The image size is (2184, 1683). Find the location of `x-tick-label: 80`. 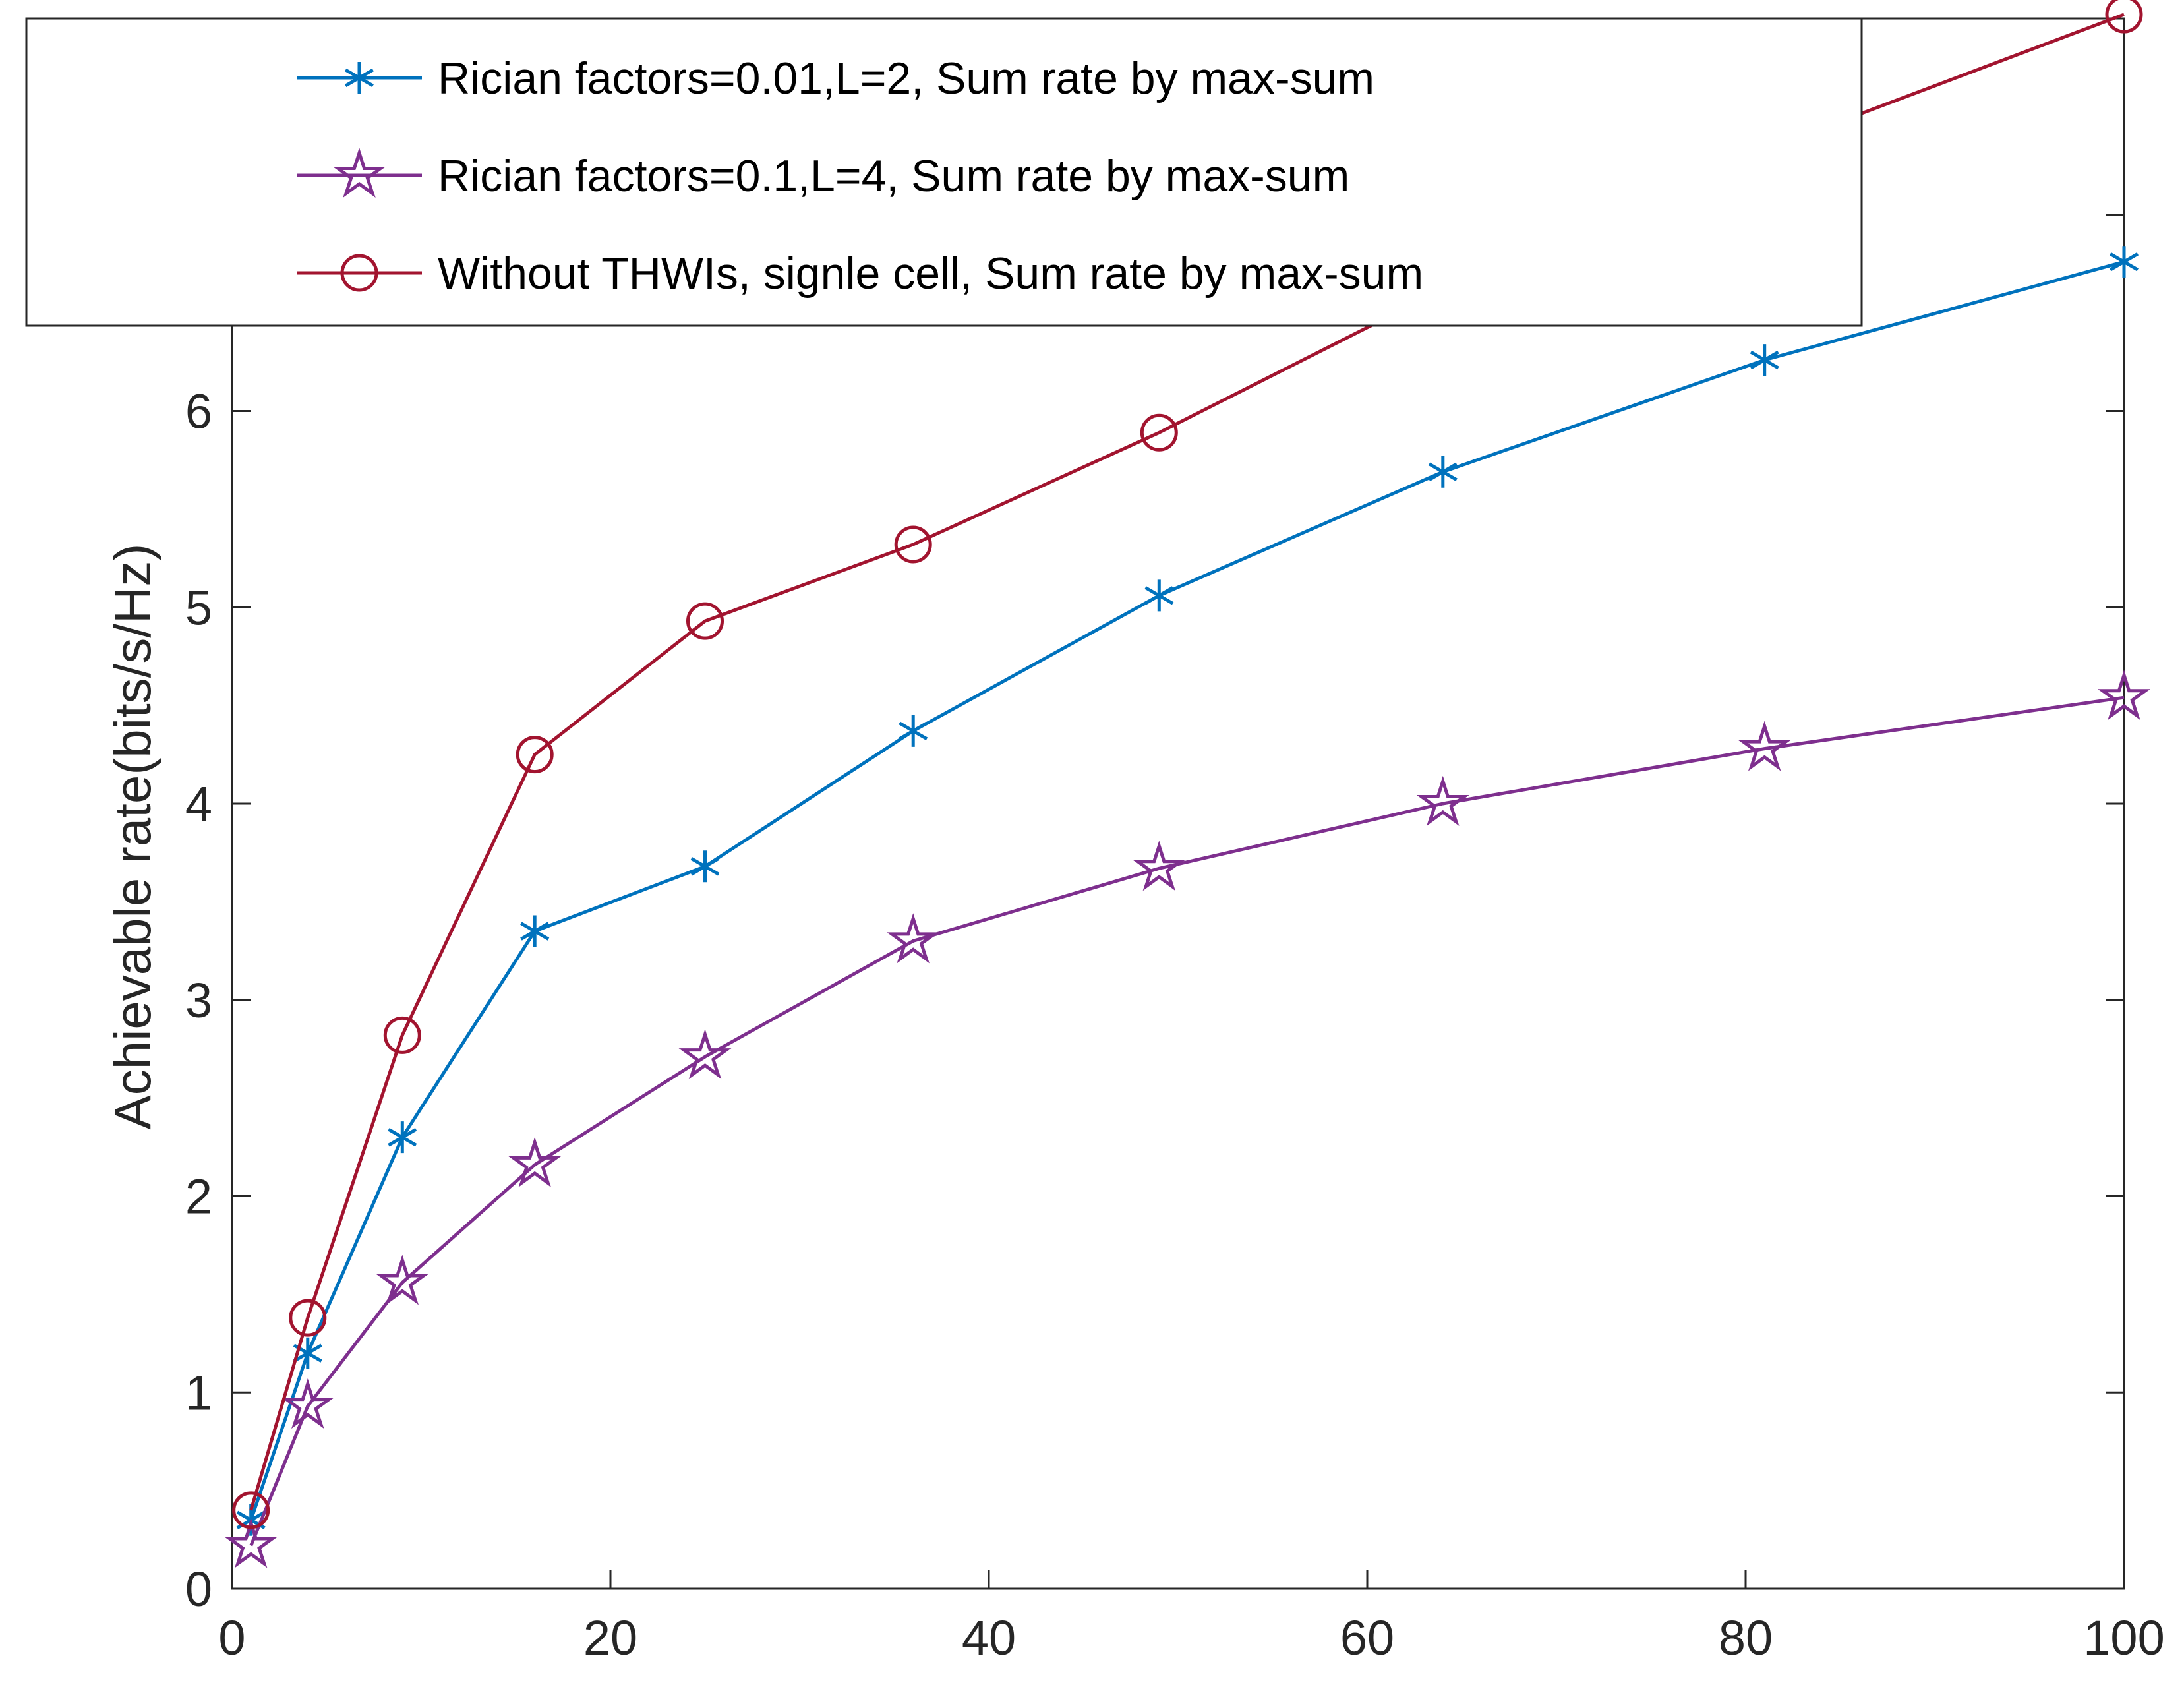

x-tick-label: 80 is located at coordinates (1746, 1637).